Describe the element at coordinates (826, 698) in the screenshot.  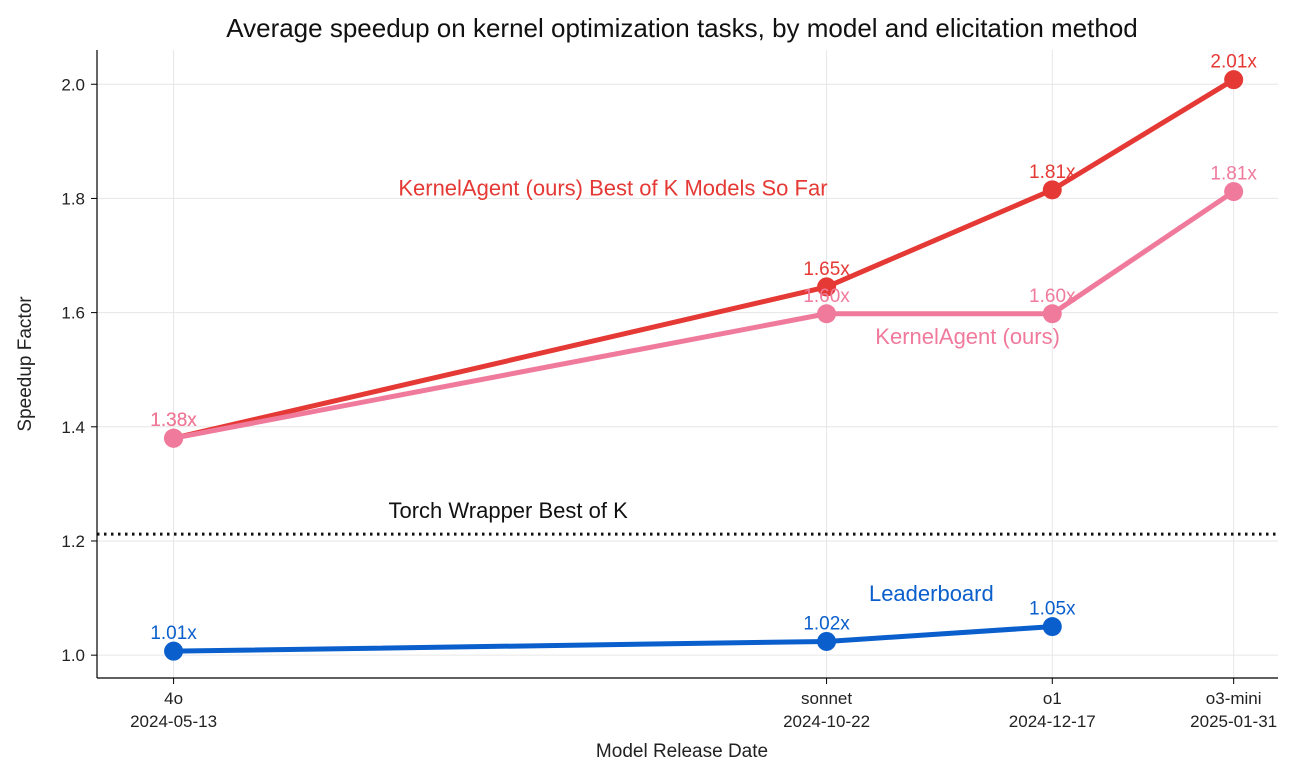
I see `x-tick-model: sonnet` at that location.